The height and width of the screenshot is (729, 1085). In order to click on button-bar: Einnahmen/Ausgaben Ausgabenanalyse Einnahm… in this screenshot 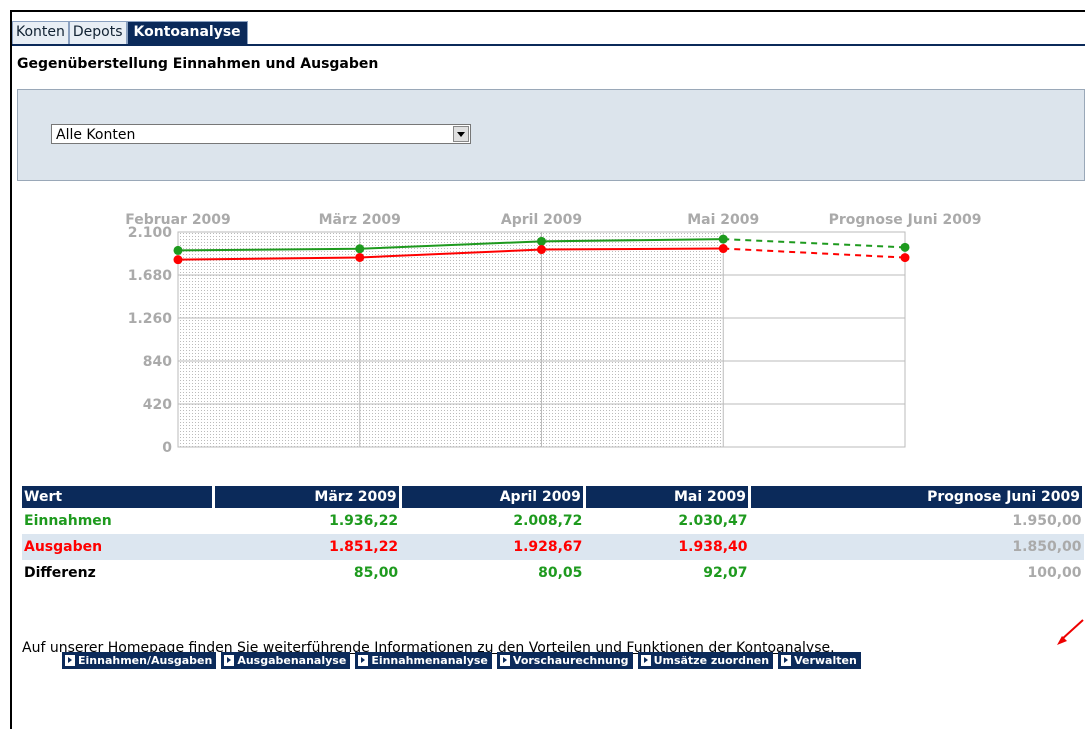, I will do `click(461, 660)`.